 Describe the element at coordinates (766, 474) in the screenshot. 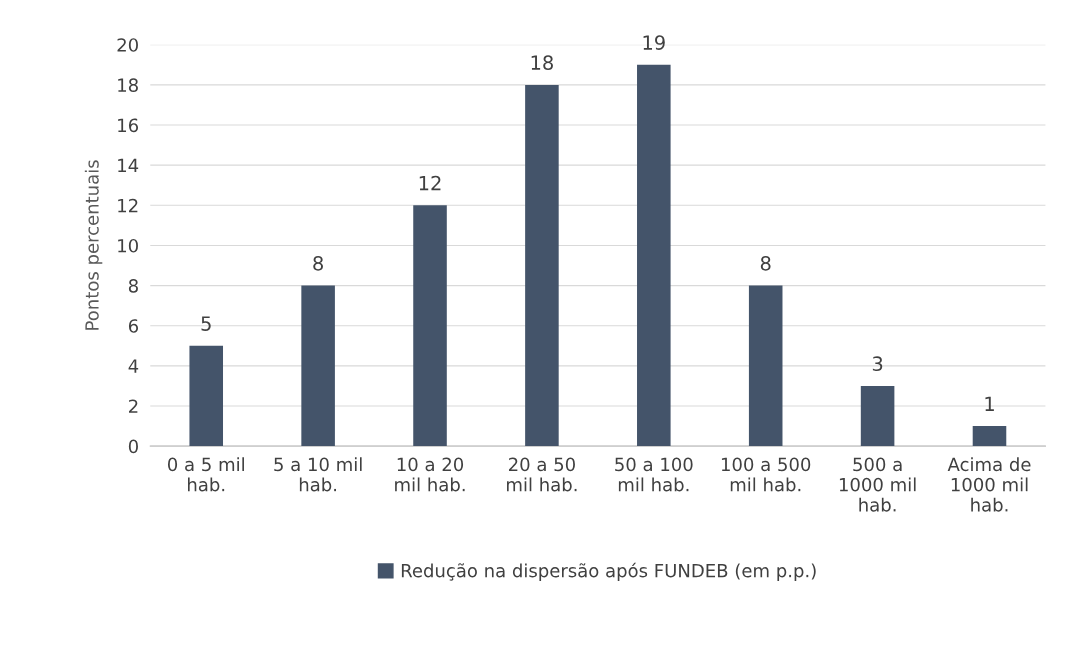

I see `x-tick-label: 100 a 500 mil hab.` at that location.